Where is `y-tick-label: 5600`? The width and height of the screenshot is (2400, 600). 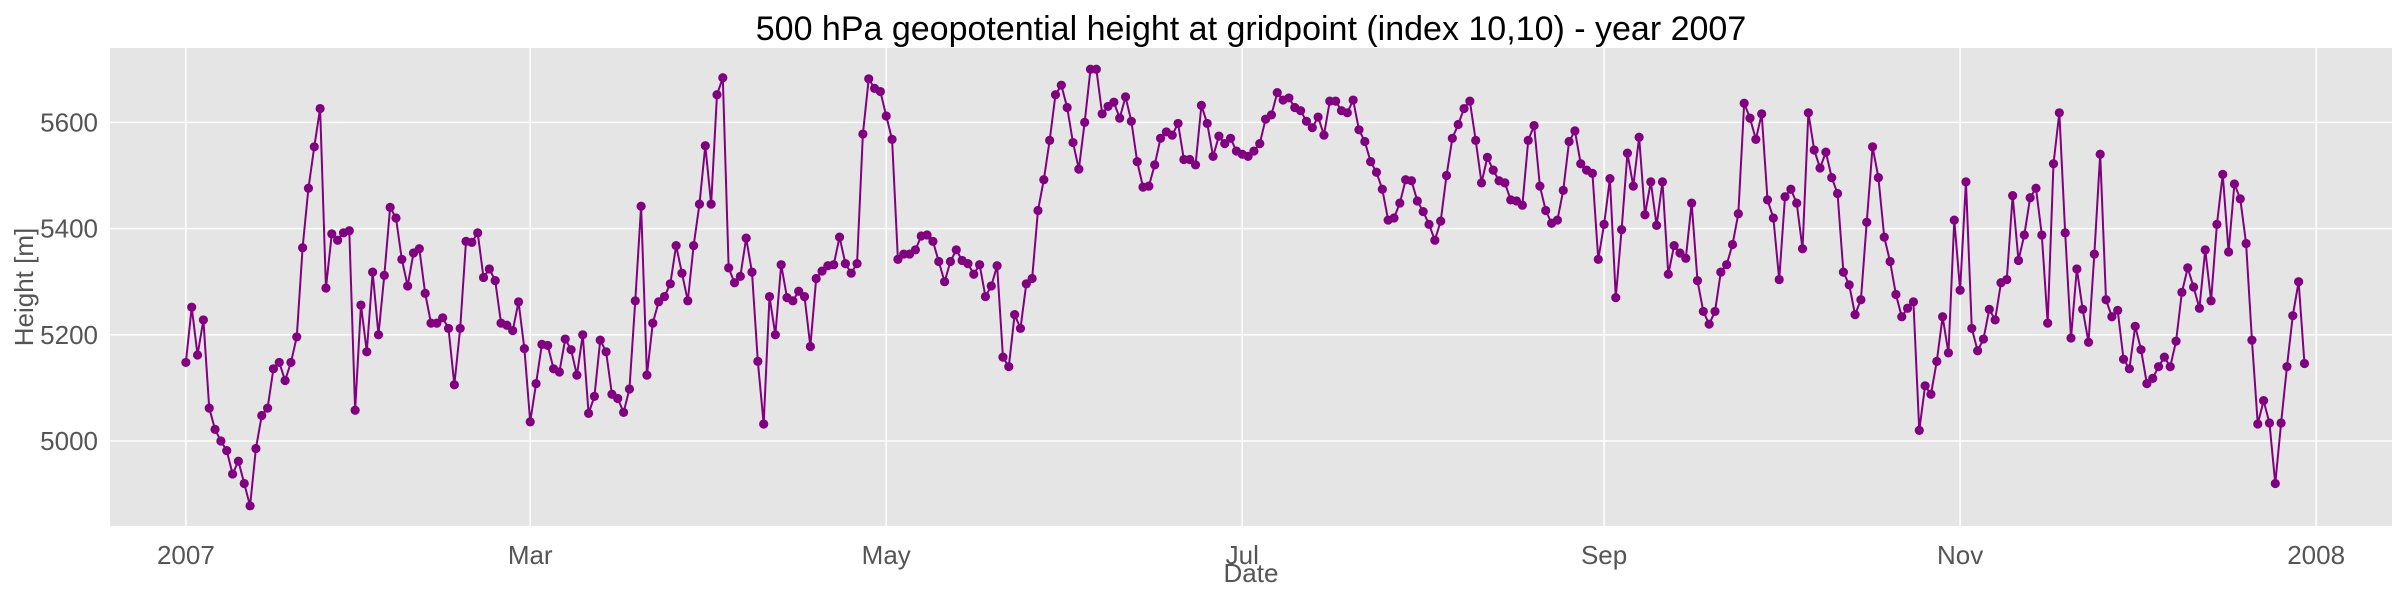
y-tick-label: 5600 is located at coordinates (69, 122).